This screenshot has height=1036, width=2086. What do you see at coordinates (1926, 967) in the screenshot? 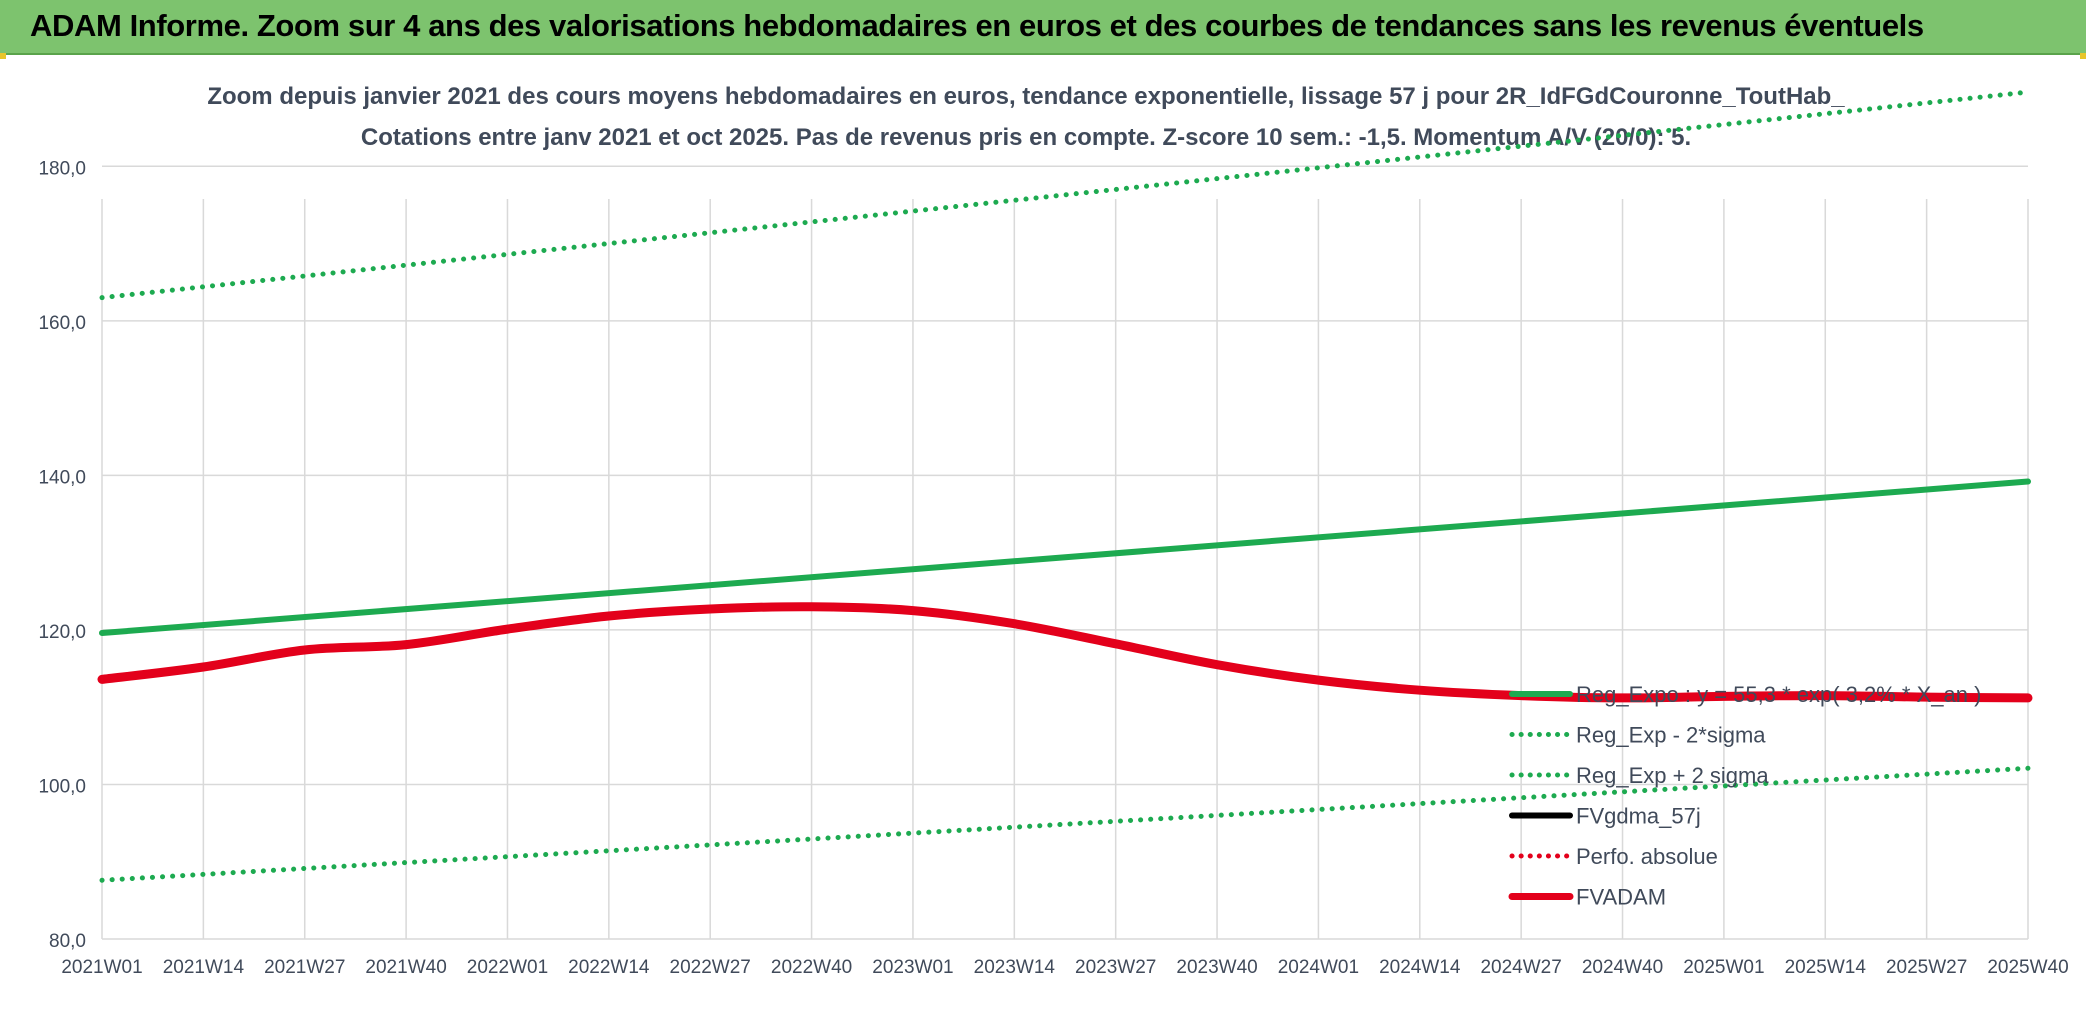
I see `x-tick-label: 2025W27` at bounding box center [1926, 967].